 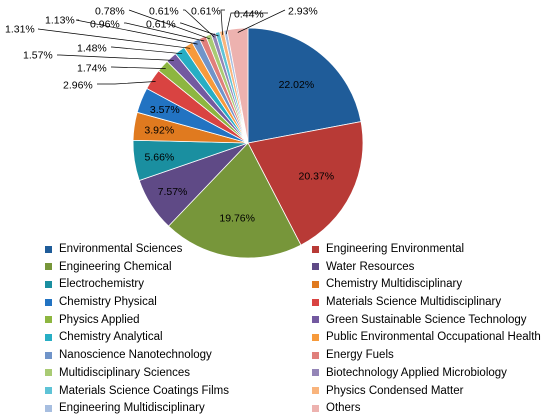 I want to click on slice-data-label: 0.44%, so click(x=249, y=15).